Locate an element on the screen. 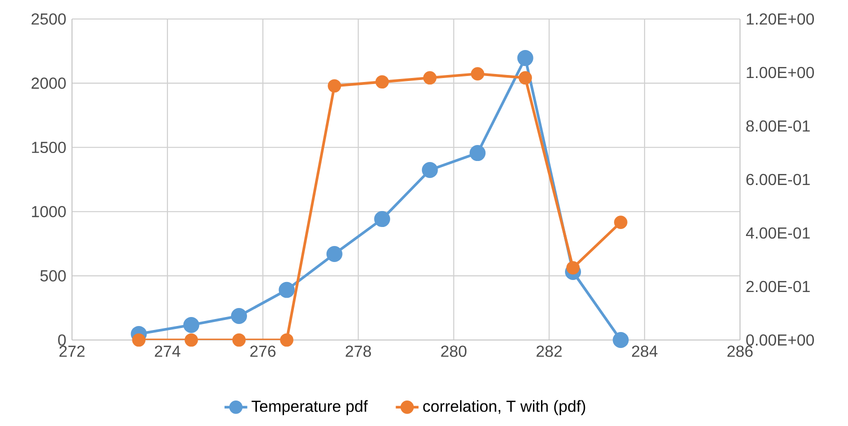 This screenshot has height=426, width=848. x-tick-label: 286 is located at coordinates (740, 351).